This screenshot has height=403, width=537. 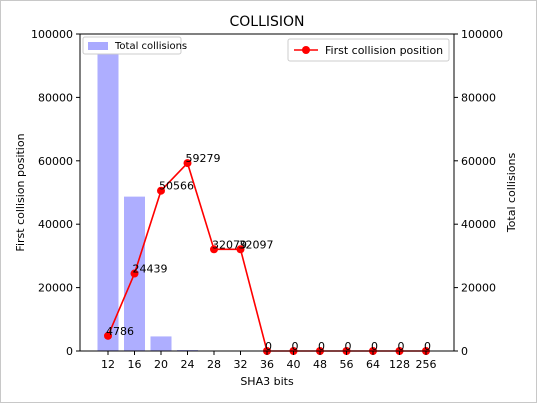 I want to click on legend-first-collision: First collision position, so click(x=368, y=50).